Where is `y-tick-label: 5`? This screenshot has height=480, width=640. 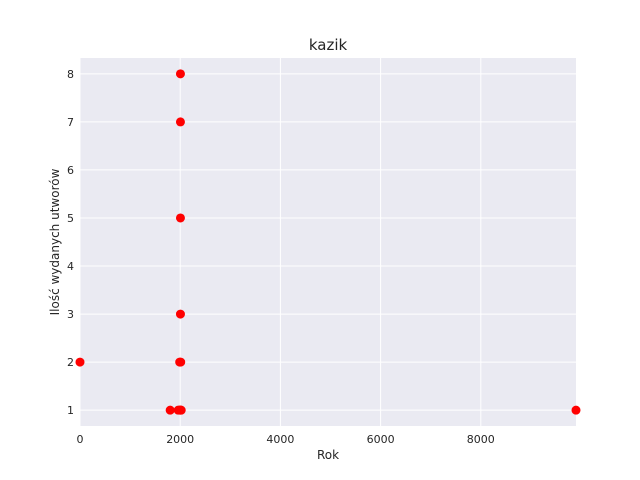
y-tick-label: 5 is located at coordinates (70, 218).